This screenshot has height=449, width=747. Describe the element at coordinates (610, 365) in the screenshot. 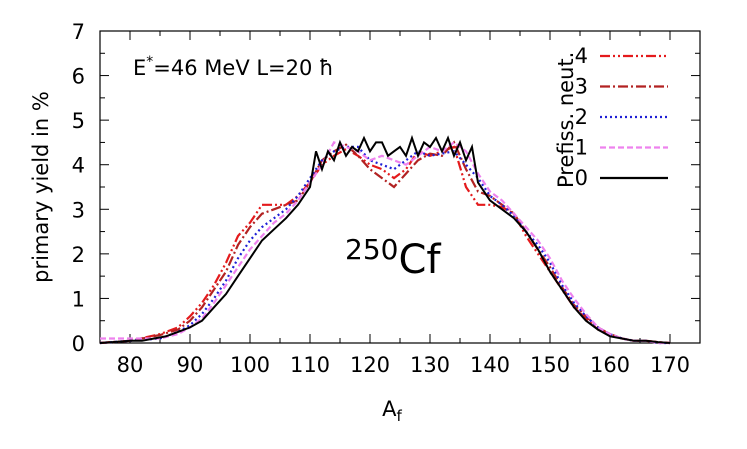

I see `x-tick-label: 160` at that location.